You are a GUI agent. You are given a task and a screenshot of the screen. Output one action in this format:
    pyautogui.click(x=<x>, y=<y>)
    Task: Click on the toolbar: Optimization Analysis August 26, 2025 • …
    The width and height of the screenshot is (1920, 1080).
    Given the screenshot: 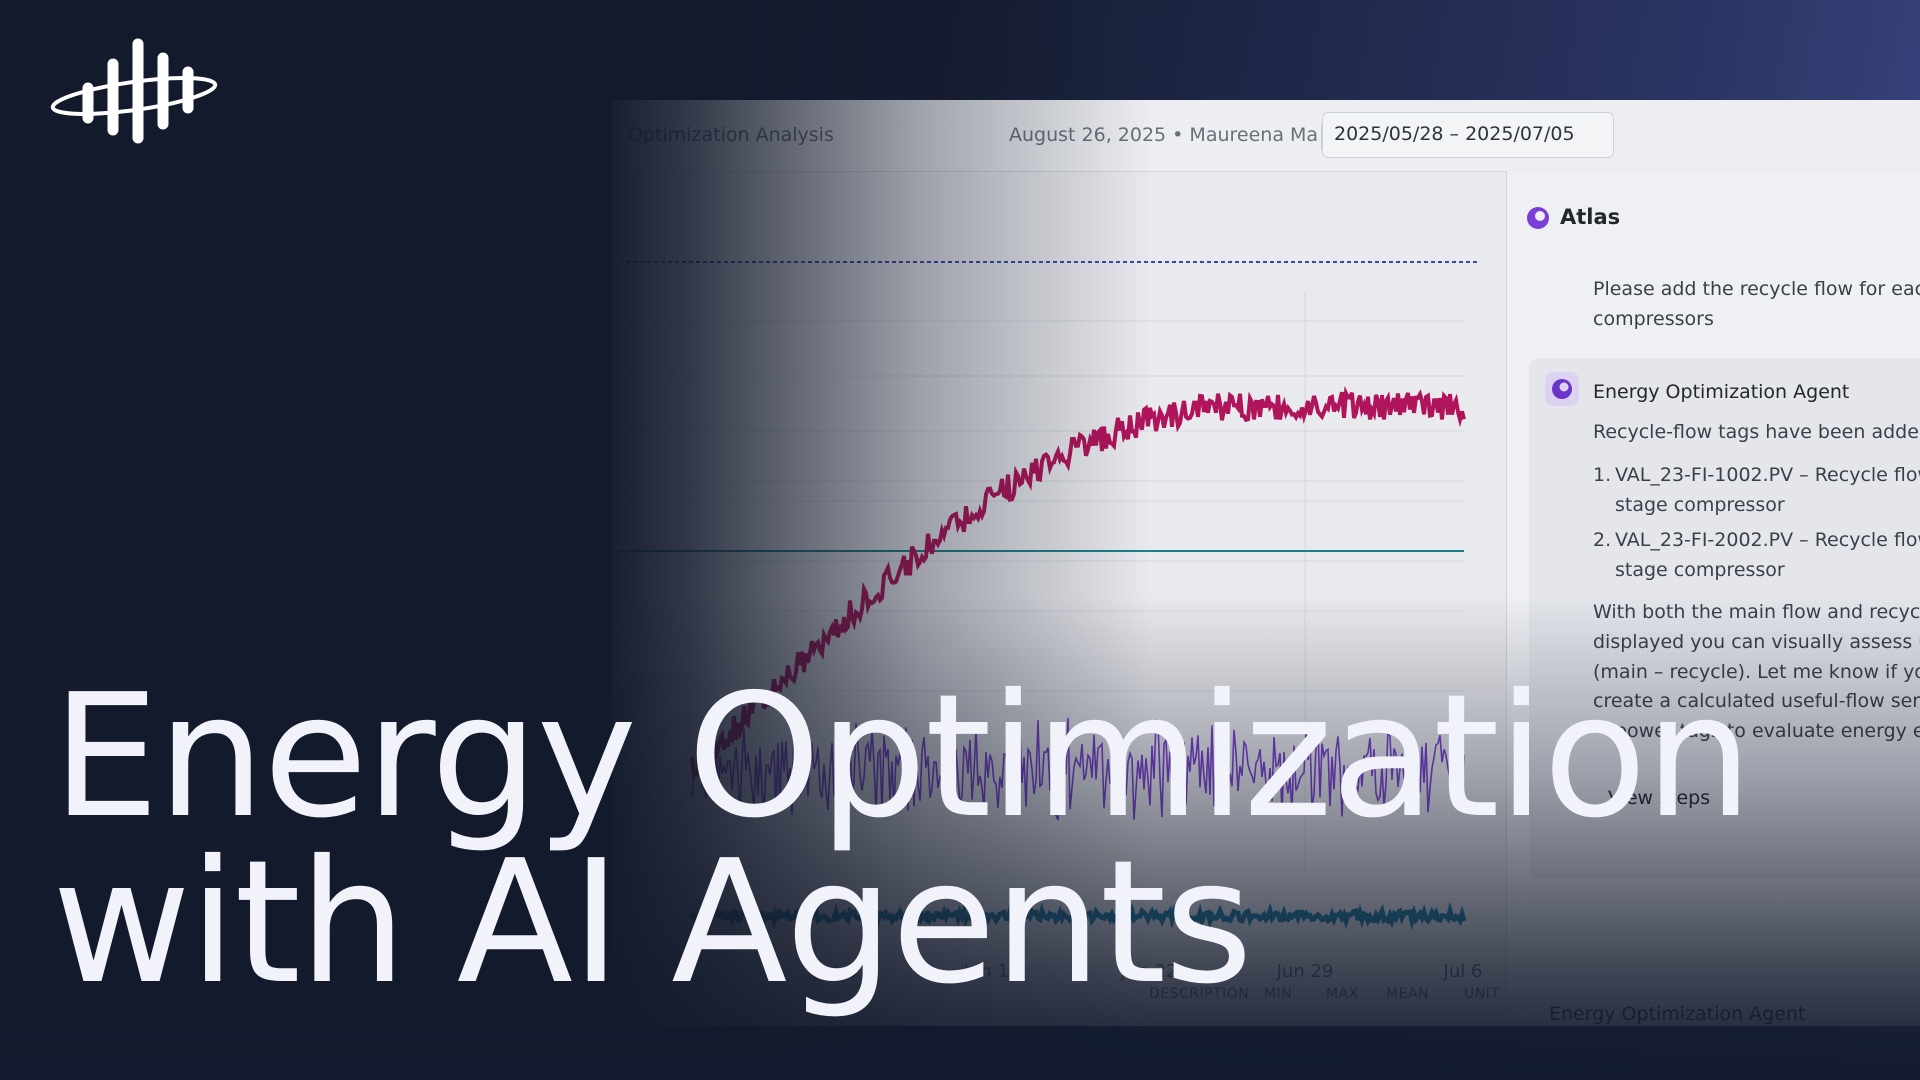 What is the action you would take?
    pyautogui.click(x=1266, y=136)
    